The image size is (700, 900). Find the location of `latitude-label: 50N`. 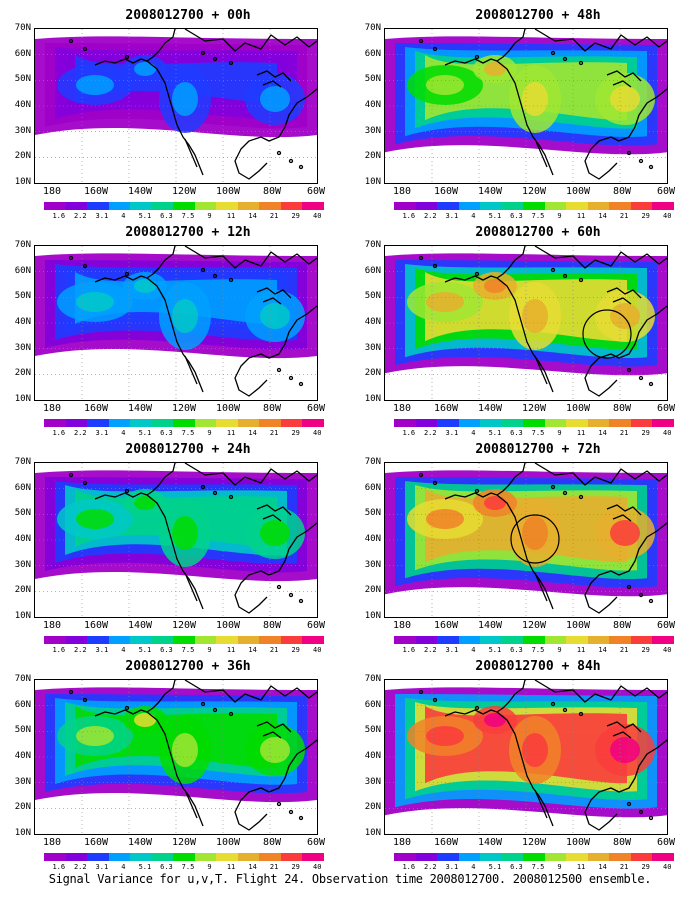

latitude-label: 50N is located at coordinates (372, 296).